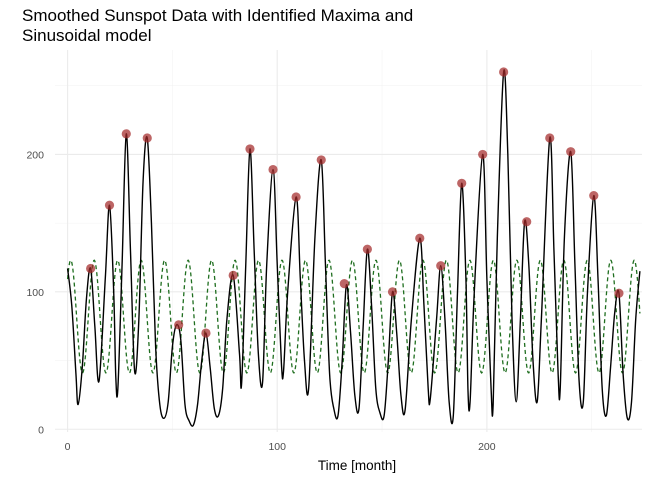 This screenshot has width=672, height=480. What do you see at coordinates (41, 430) in the screenshot?
I see `y-tick-label-0: 0` at bounding box center [41, 430].